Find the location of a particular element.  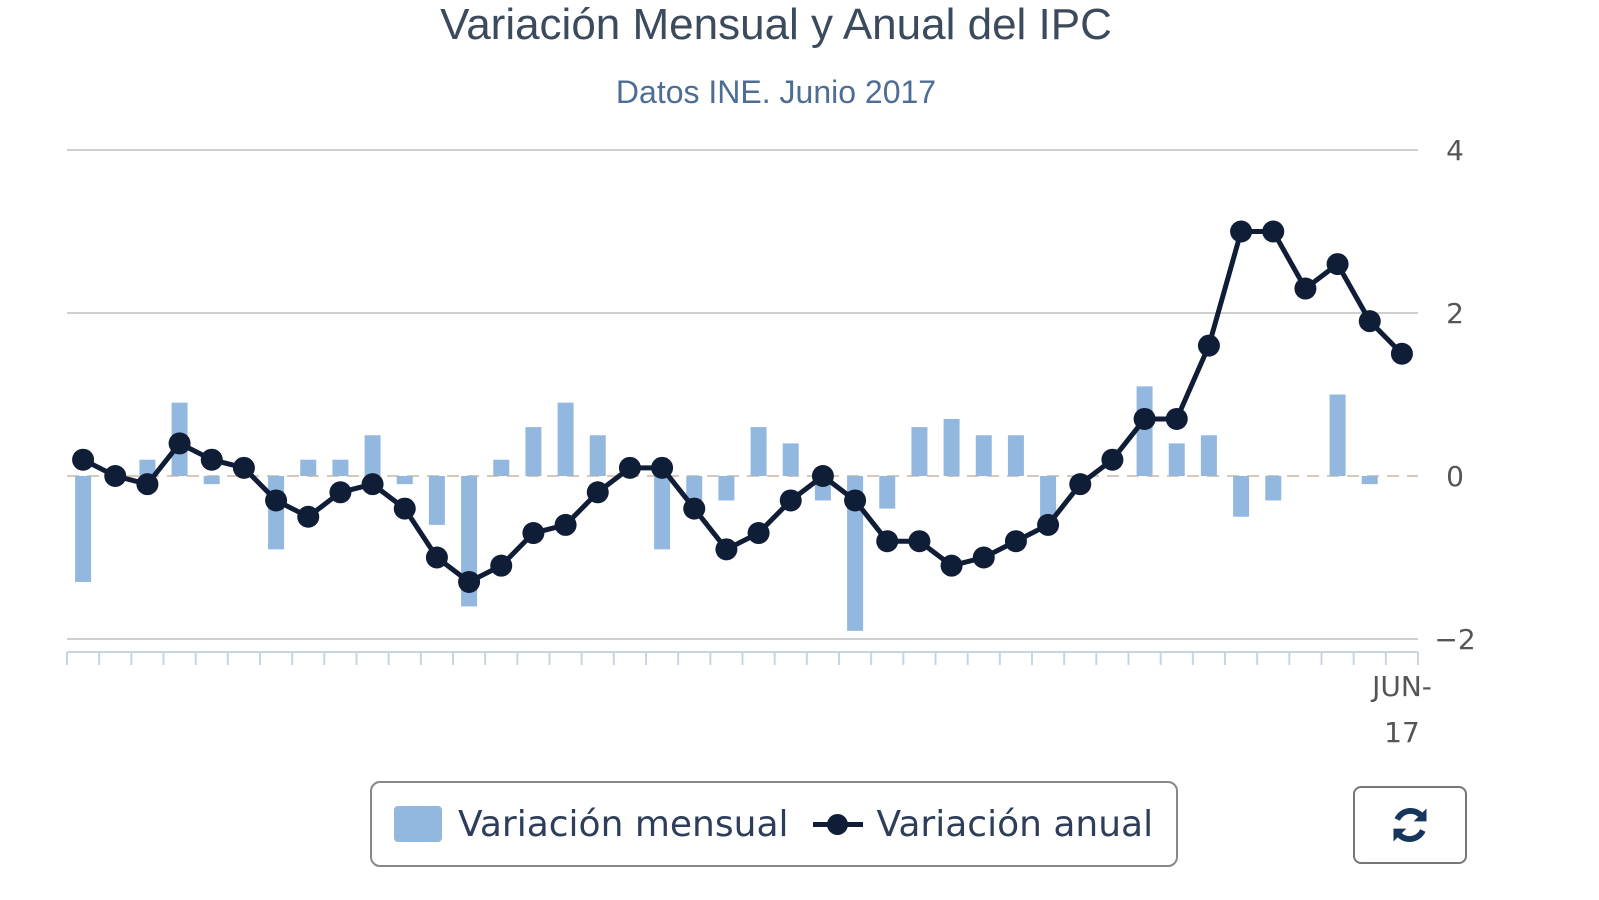

legend-label: Variación mensual is located at coordinates (623, 824).